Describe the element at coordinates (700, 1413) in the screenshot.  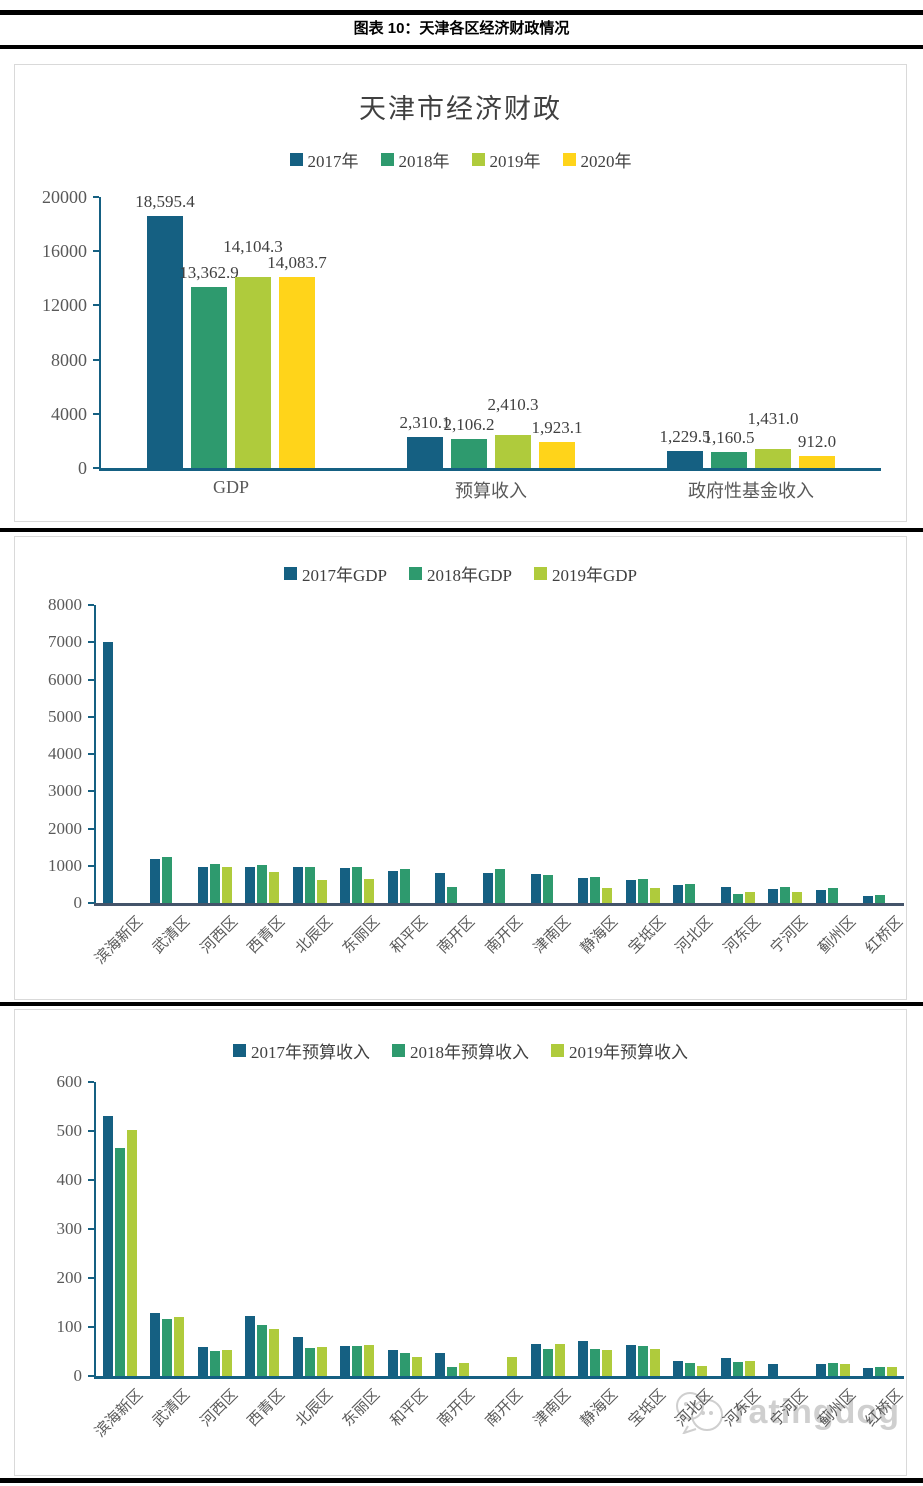
I see `ratingdog-logo-icon` at that location.